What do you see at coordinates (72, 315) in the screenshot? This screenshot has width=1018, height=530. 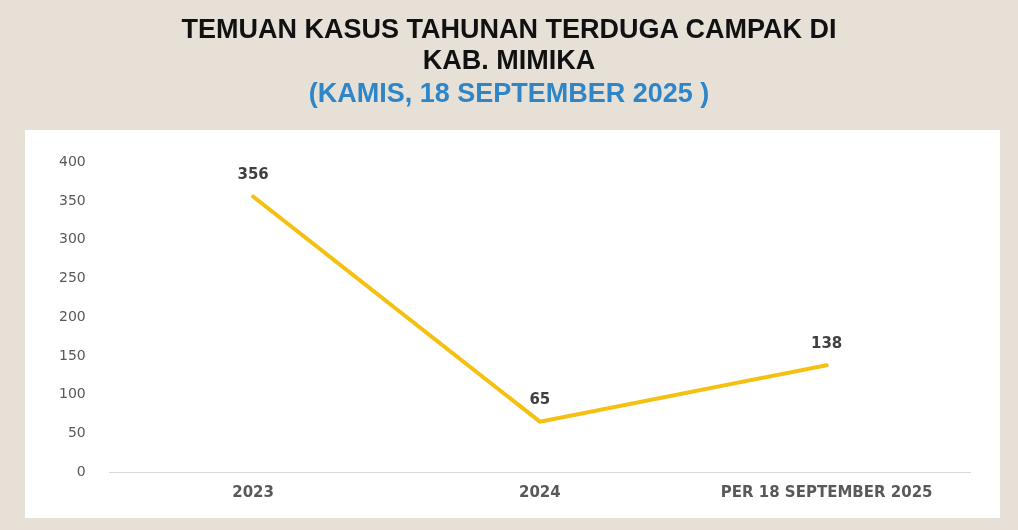 I see `y-tick-label: 200` at bounding box center [72, 315].